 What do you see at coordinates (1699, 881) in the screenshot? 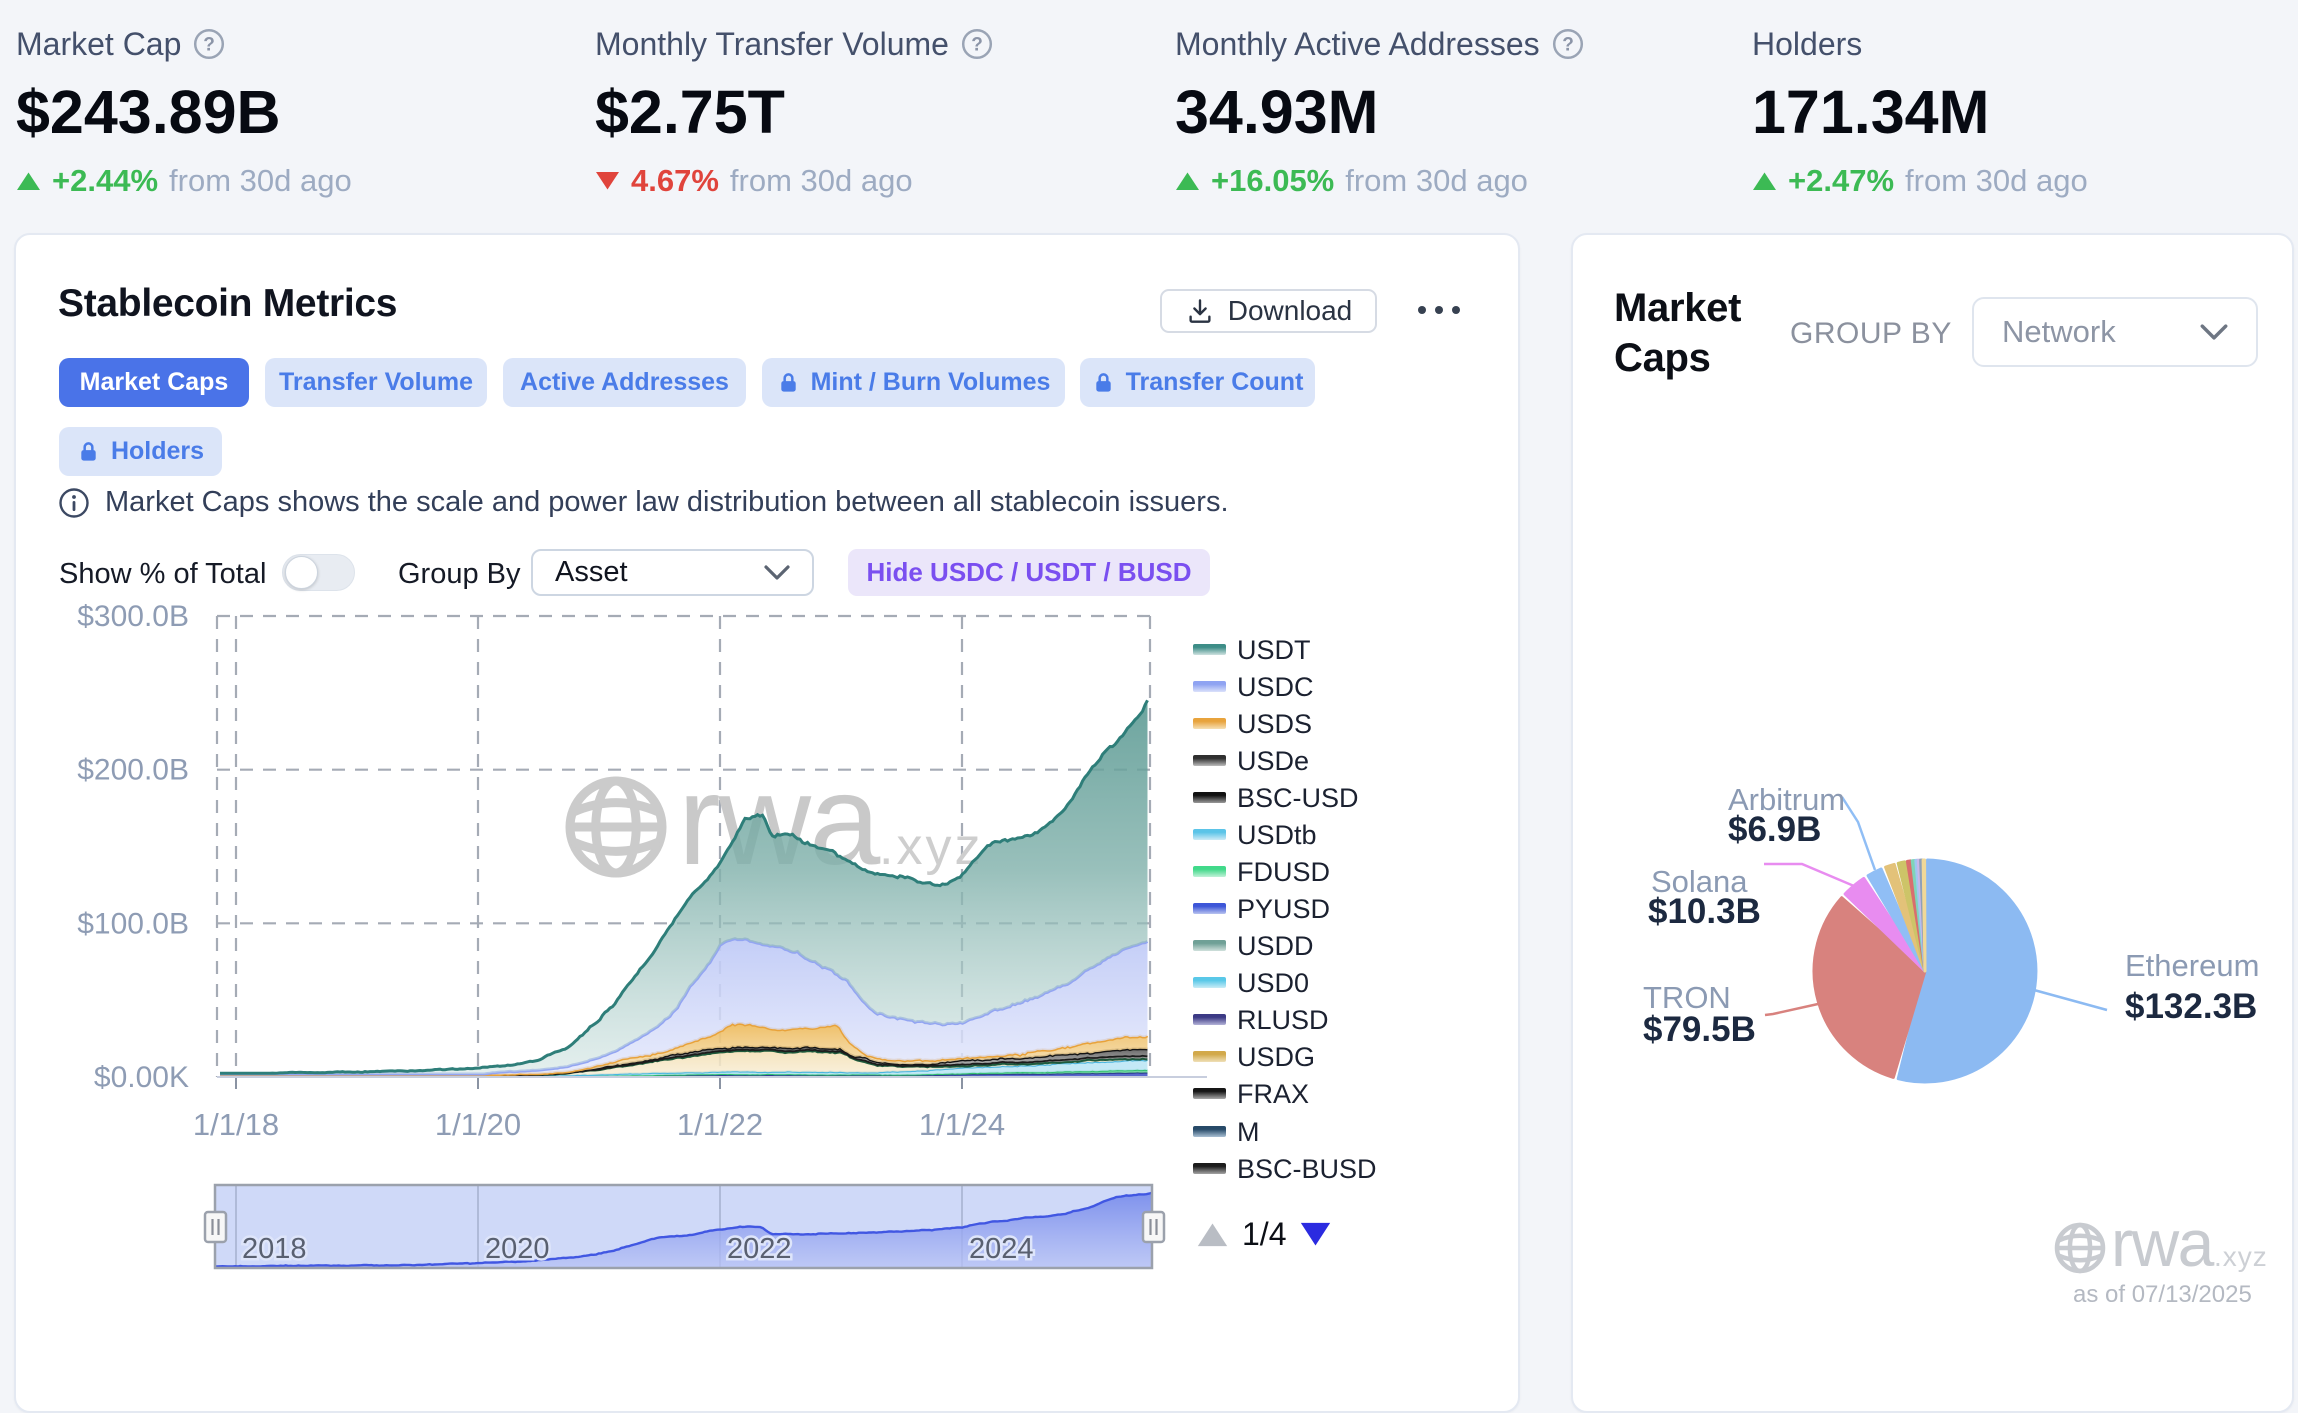
I see `svg-text: Solana` at bounding box center [1699, 881].